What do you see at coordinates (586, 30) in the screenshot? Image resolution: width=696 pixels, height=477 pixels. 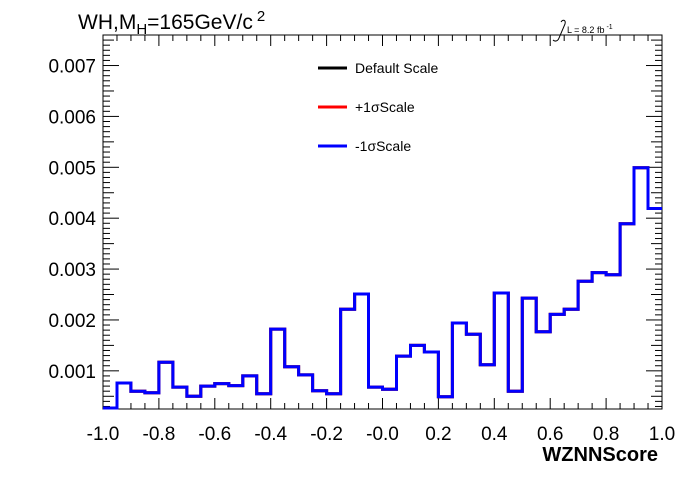 I see `lumi-text: L = 8.2 fb` at bounding box center [586, 30].